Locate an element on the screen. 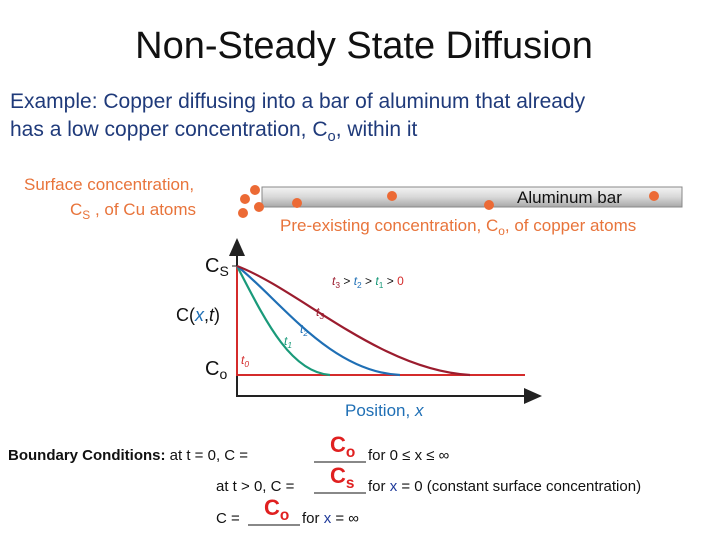 The width and height of the screenshot is (728, 546). cs-label: CS is located at coordinates (217, 267).